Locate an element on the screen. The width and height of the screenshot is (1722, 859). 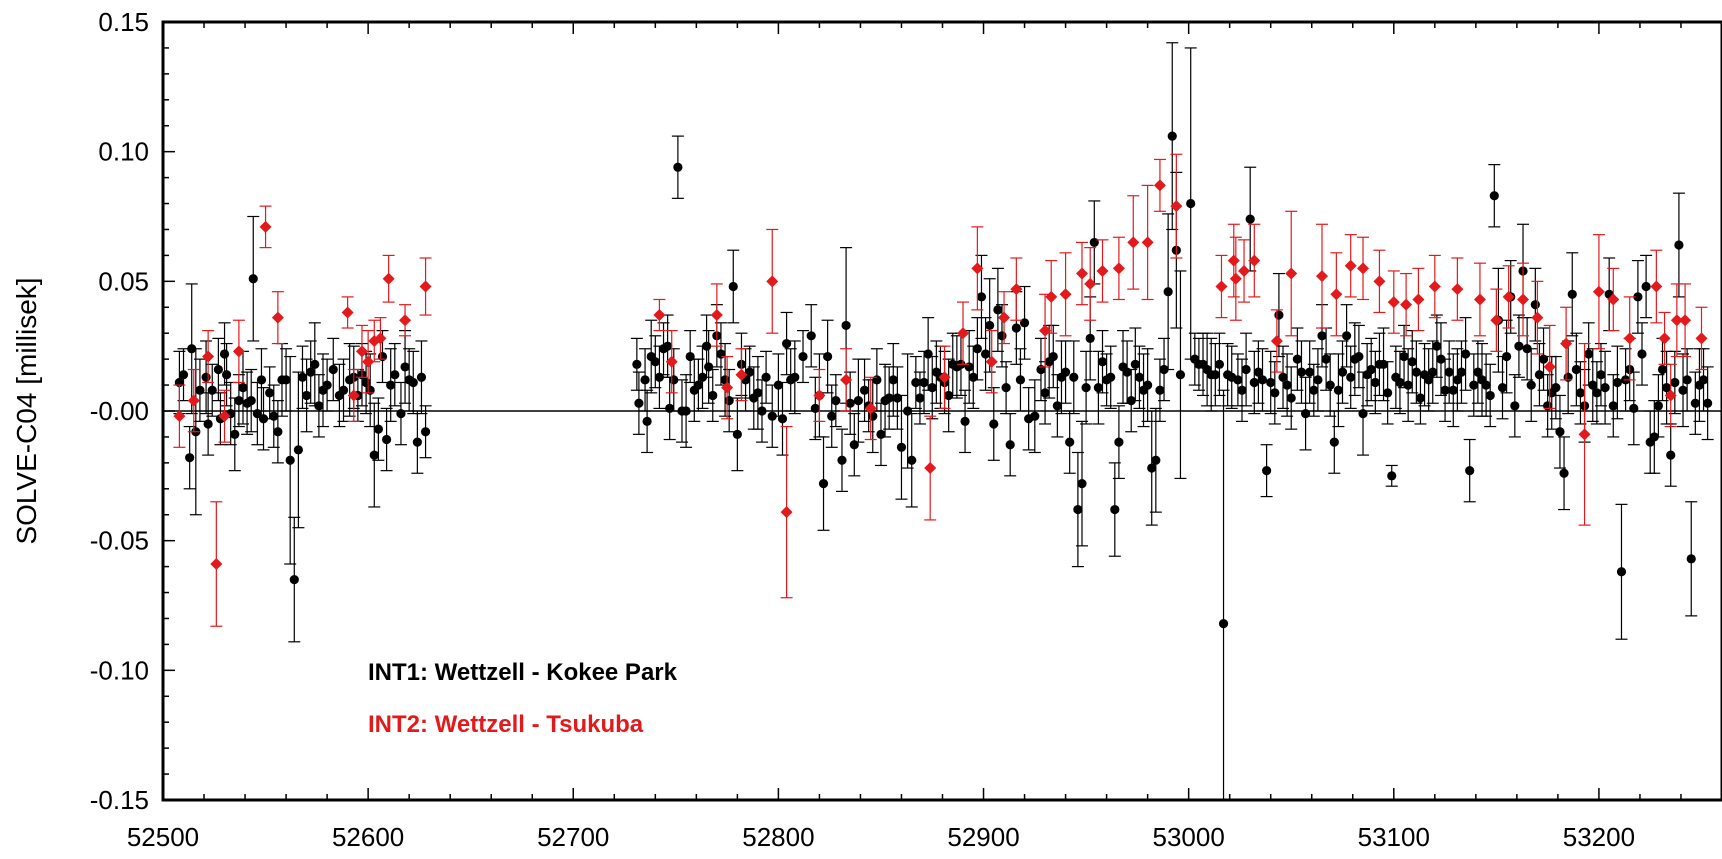
x-tick-label: 53000 is located at coordinates (1189, 837).